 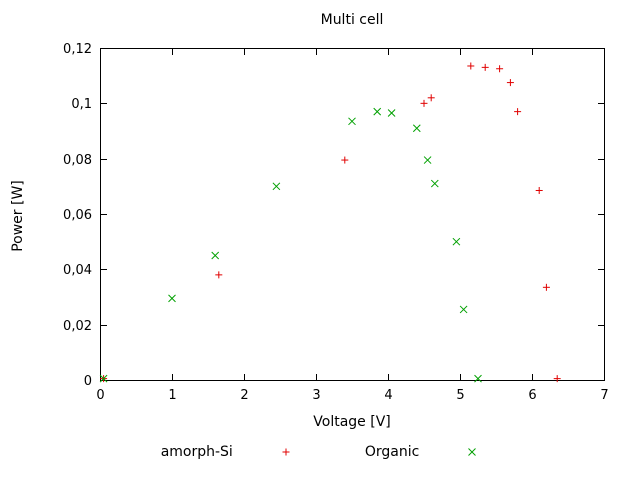 I want to click on legend-marker-plus-icon, so click(x=286, y=452).